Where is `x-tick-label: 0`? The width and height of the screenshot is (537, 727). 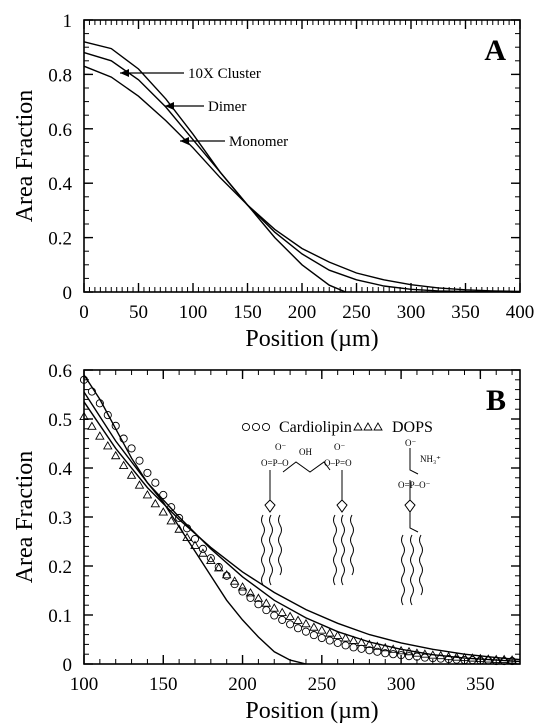
x-tick-label: 0 is located at coordinates (84, 312).